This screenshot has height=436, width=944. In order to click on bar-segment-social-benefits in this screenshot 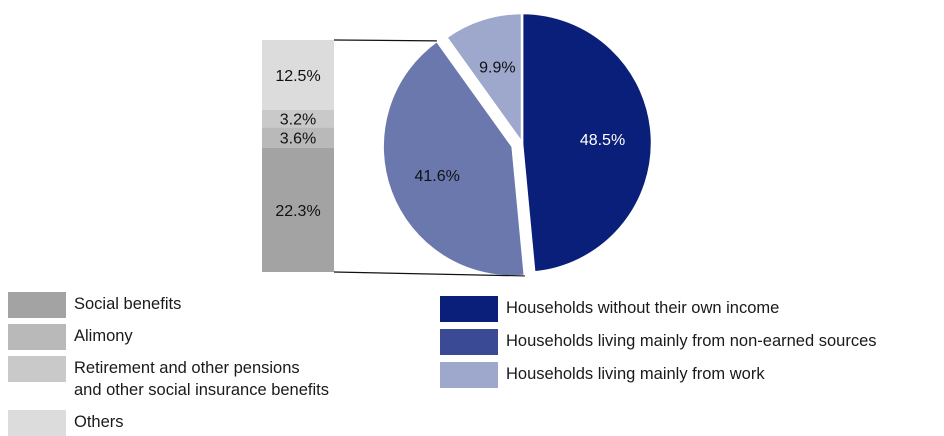, I will do `click(298, 209)`.